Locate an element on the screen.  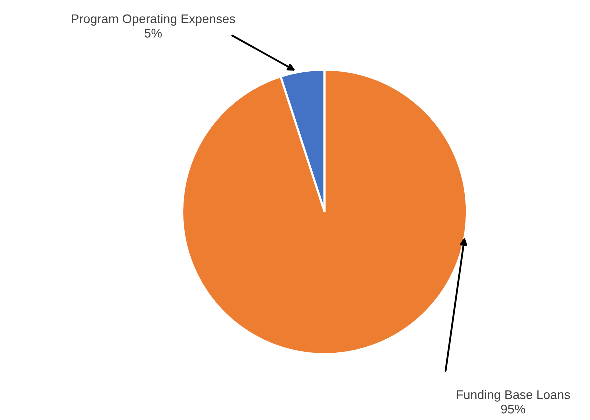
data-label: 95% is located at coordinates (513, 409).